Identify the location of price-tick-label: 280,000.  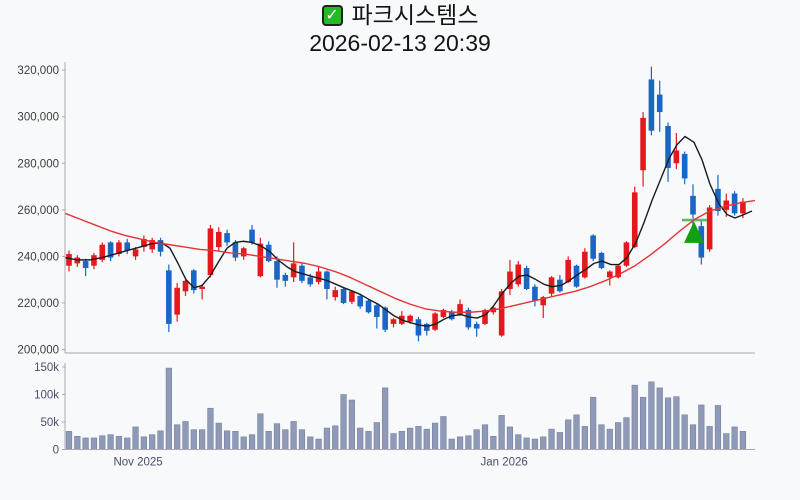
(38, 164).